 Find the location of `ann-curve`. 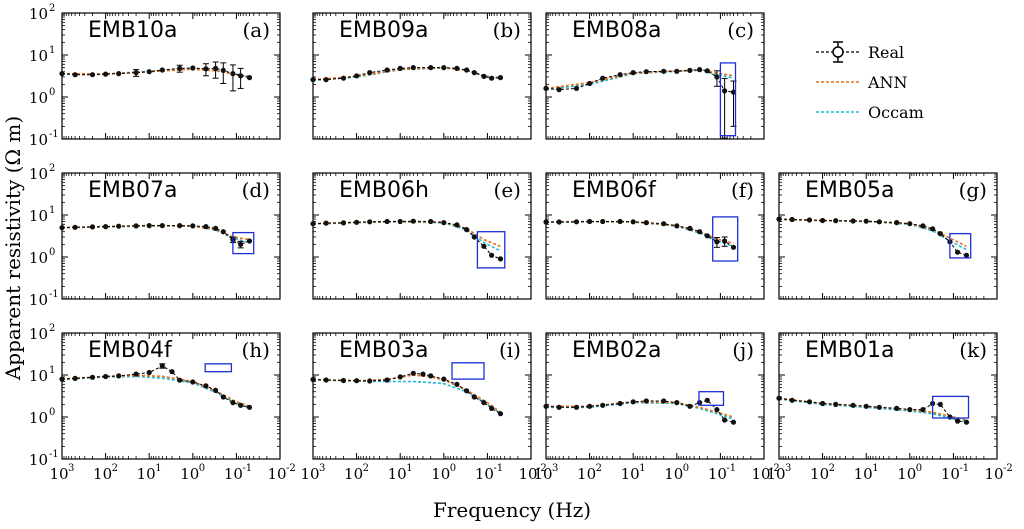

ann-curve is located at coordinates (639, 232).